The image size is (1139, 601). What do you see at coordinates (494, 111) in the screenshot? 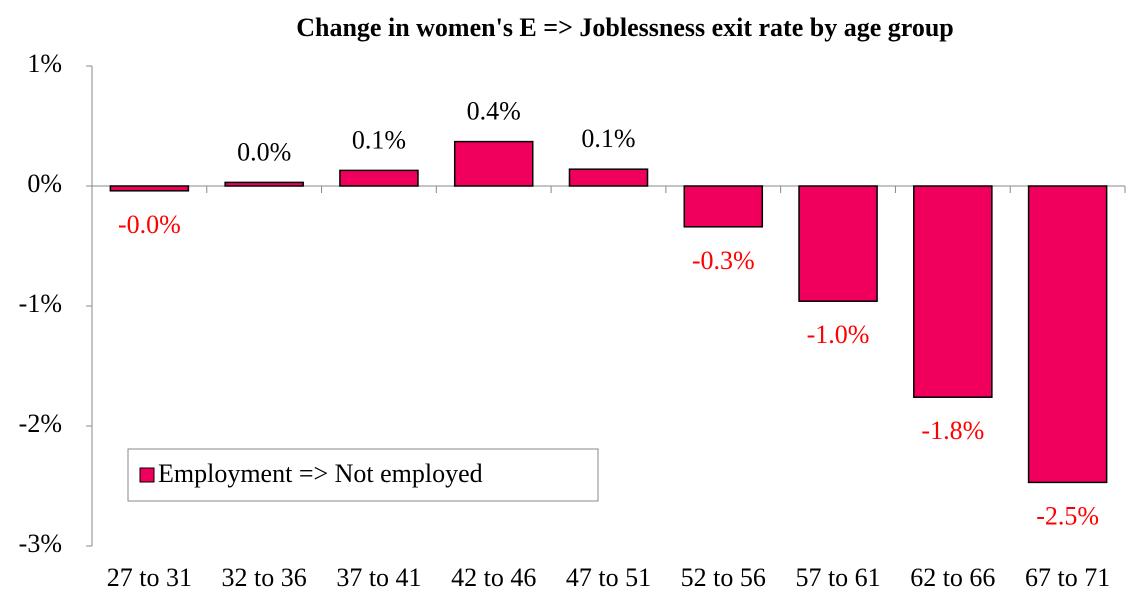
I see `value-label: 0.4%` at bounding box center [494, 111].